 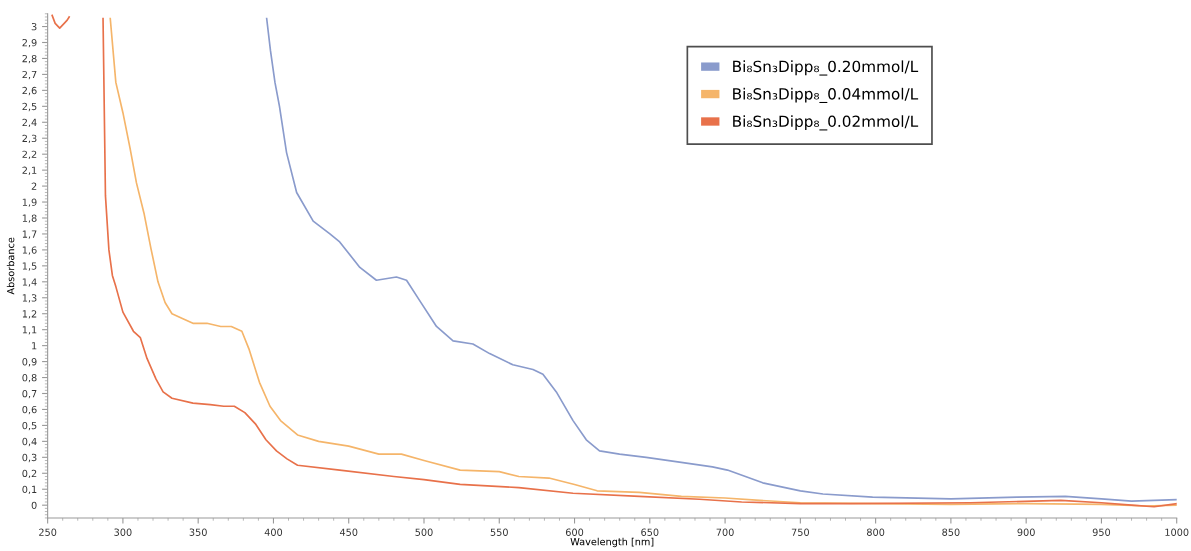 I want to click on y-tick-label: 1,7, so click(x=29, y=234).